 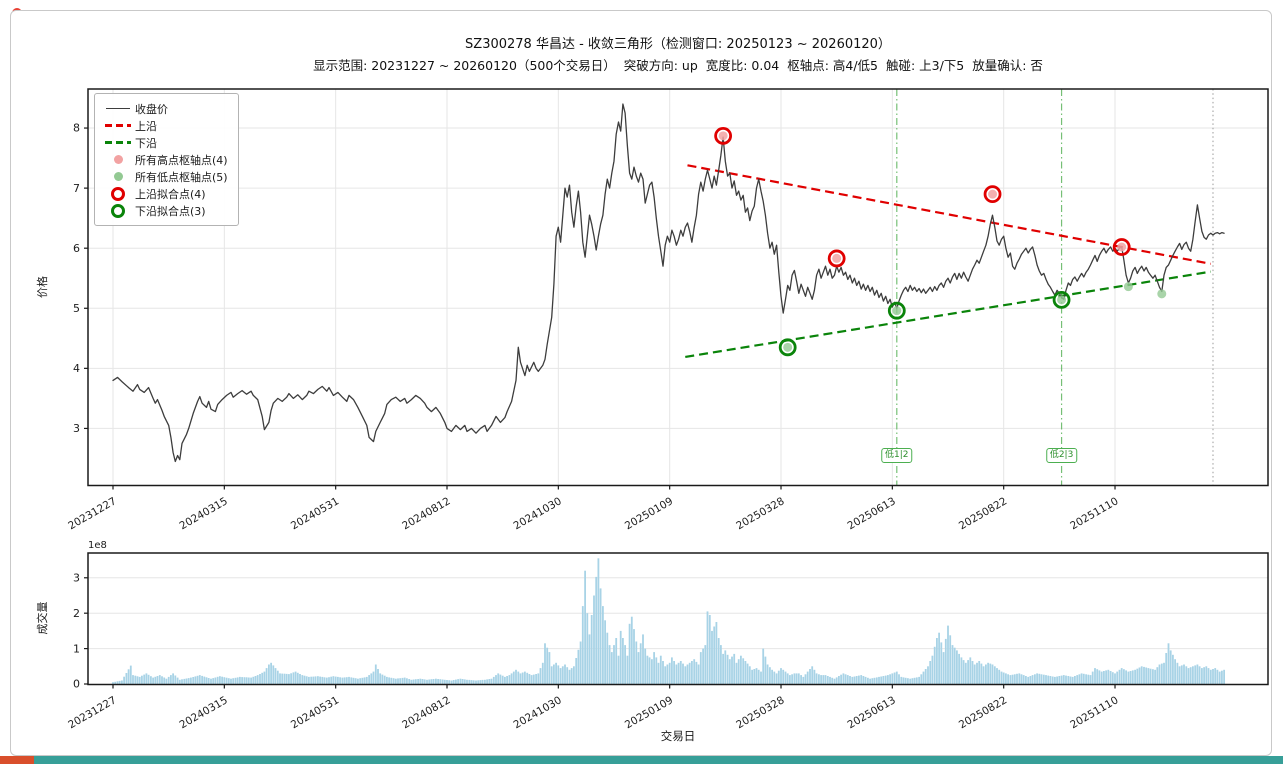 I want to click on legend-item-label: 收盘价, so click(x=151, y=109).